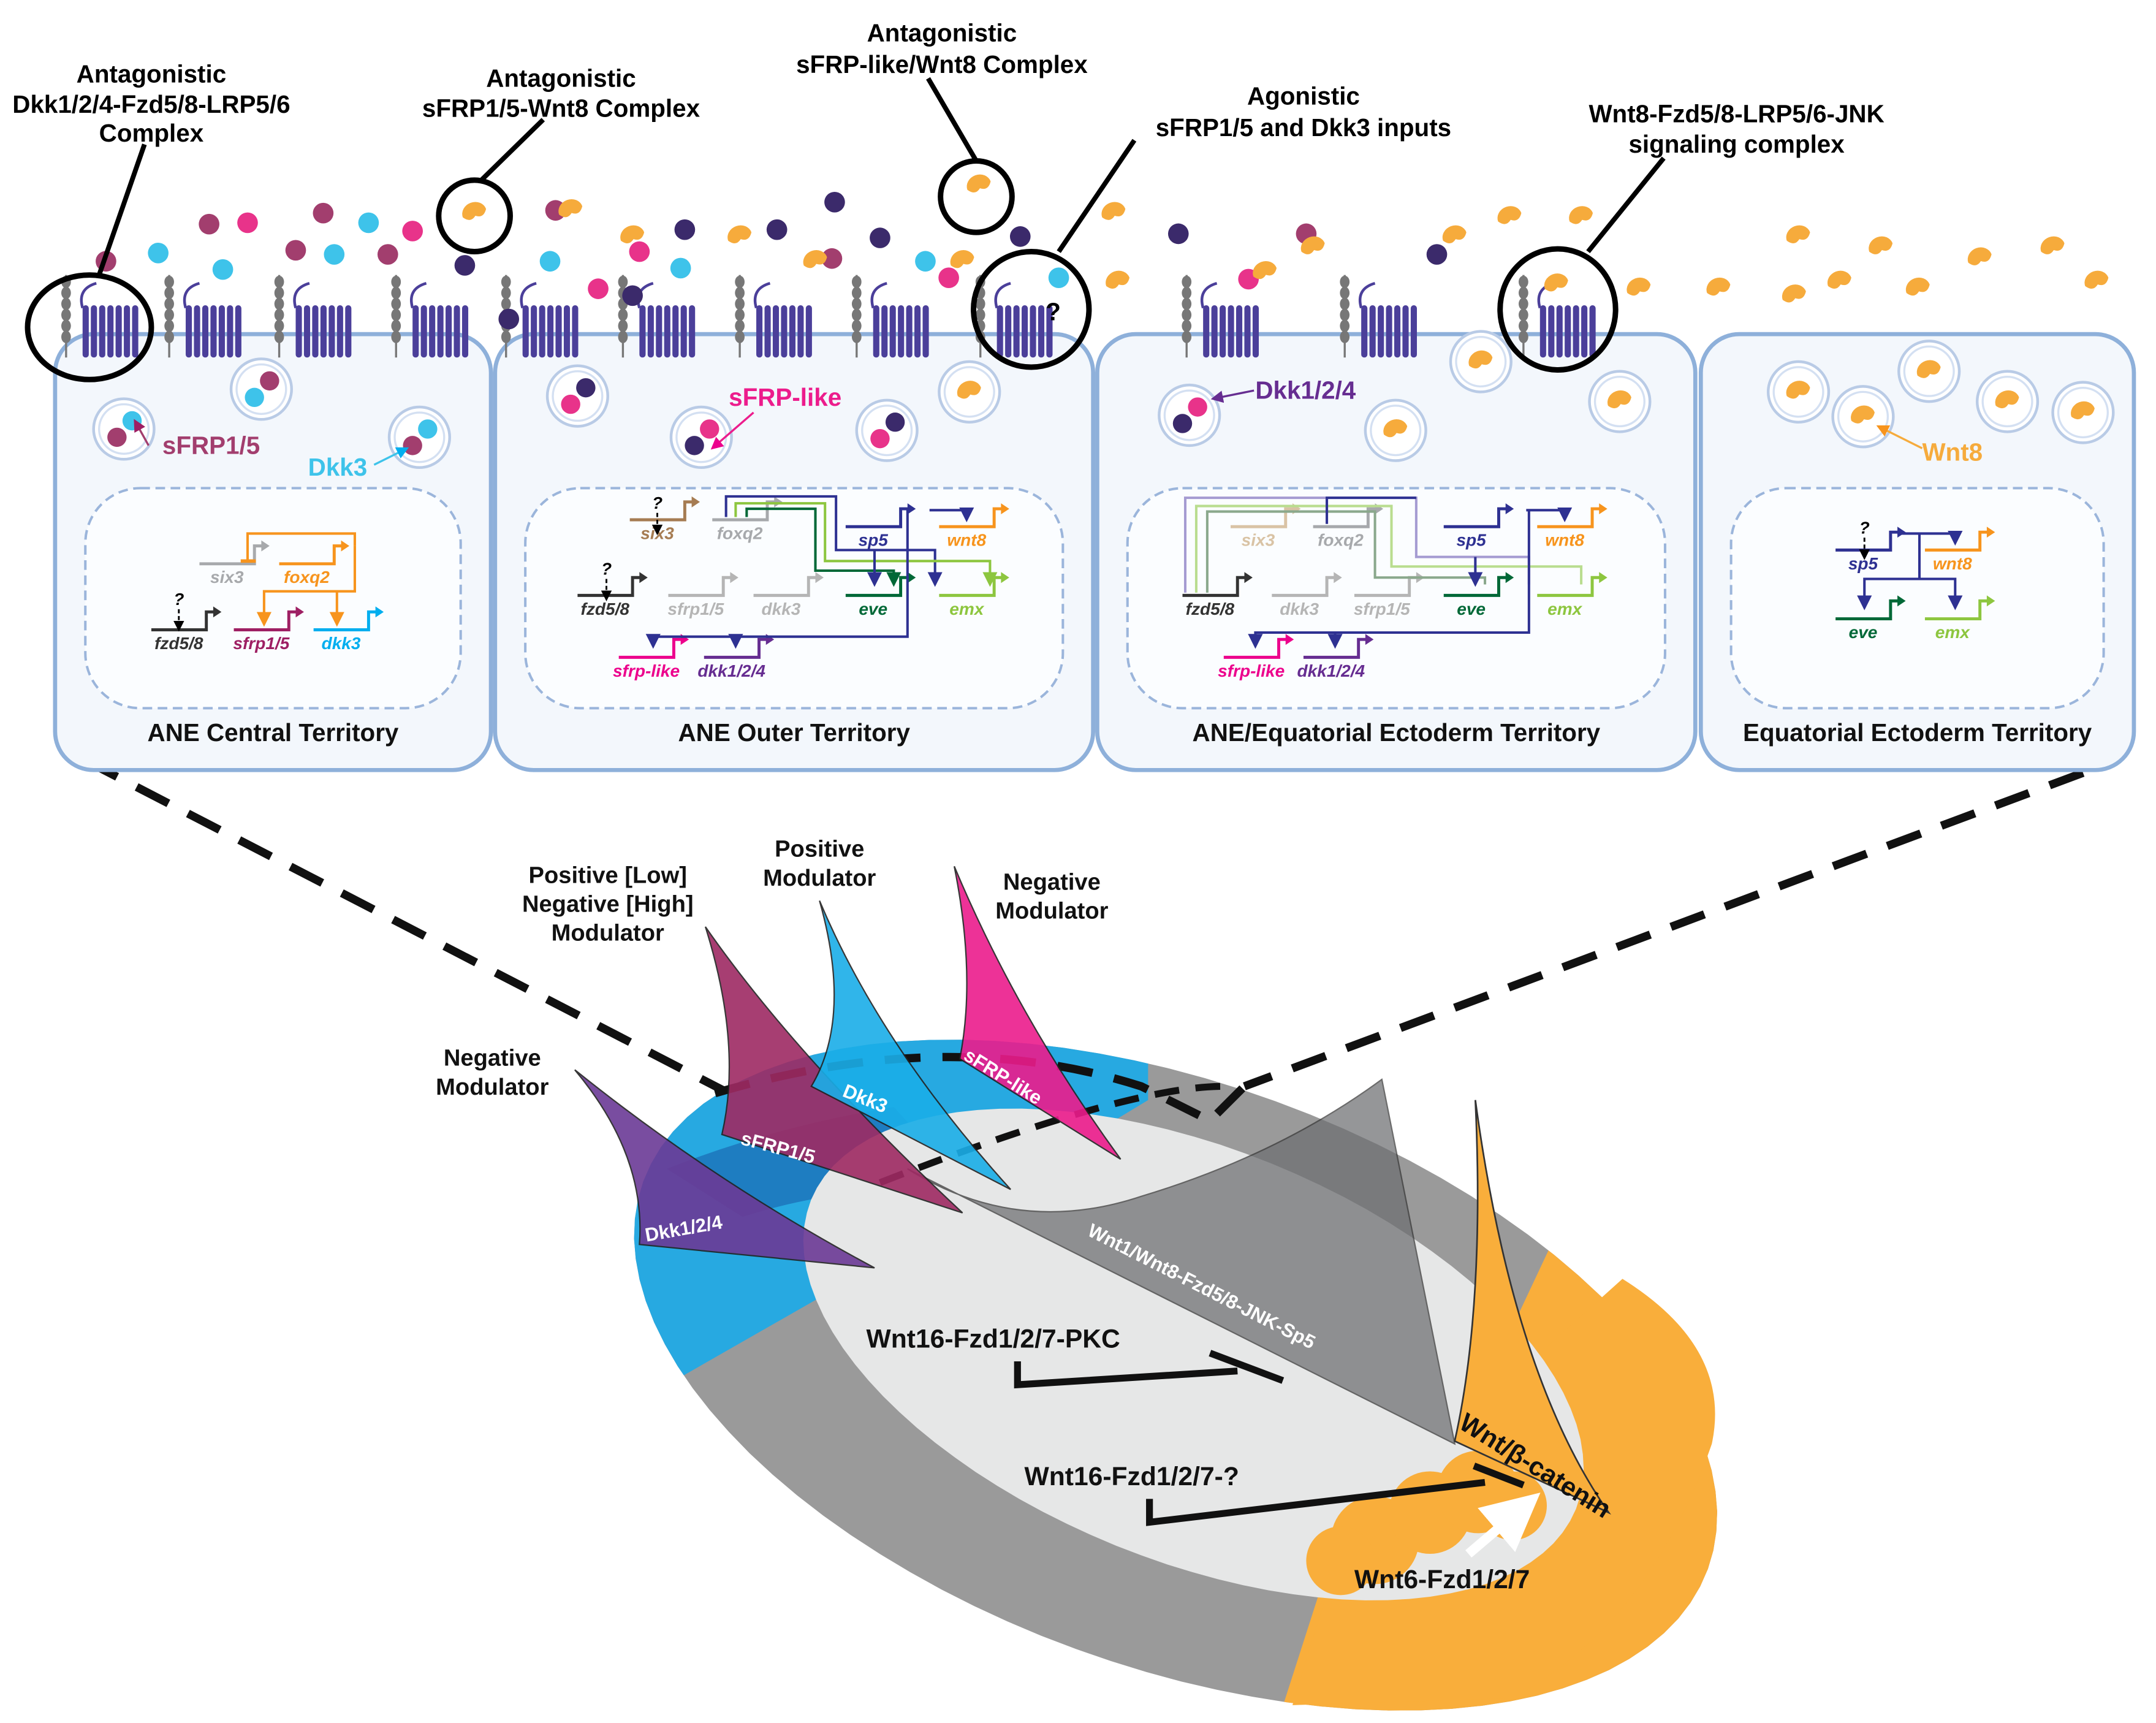  What do you see at coordinates (1305, 390) in the screenshot?
I see `vesicle-label-dkk124: Dkk1/2/4` at bounding box center [1305, 390].